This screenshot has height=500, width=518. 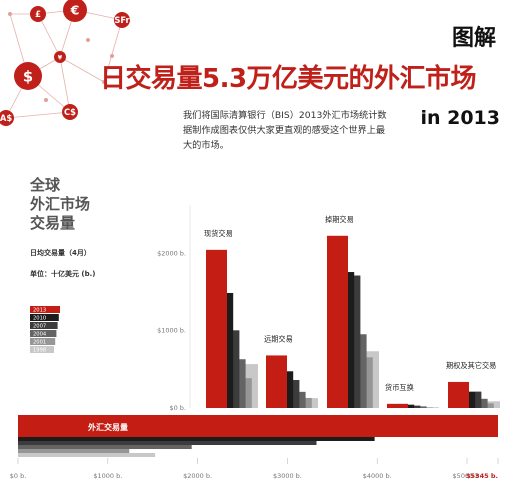 I want to click on currency-symbol: $, so click(x=28, y=76).